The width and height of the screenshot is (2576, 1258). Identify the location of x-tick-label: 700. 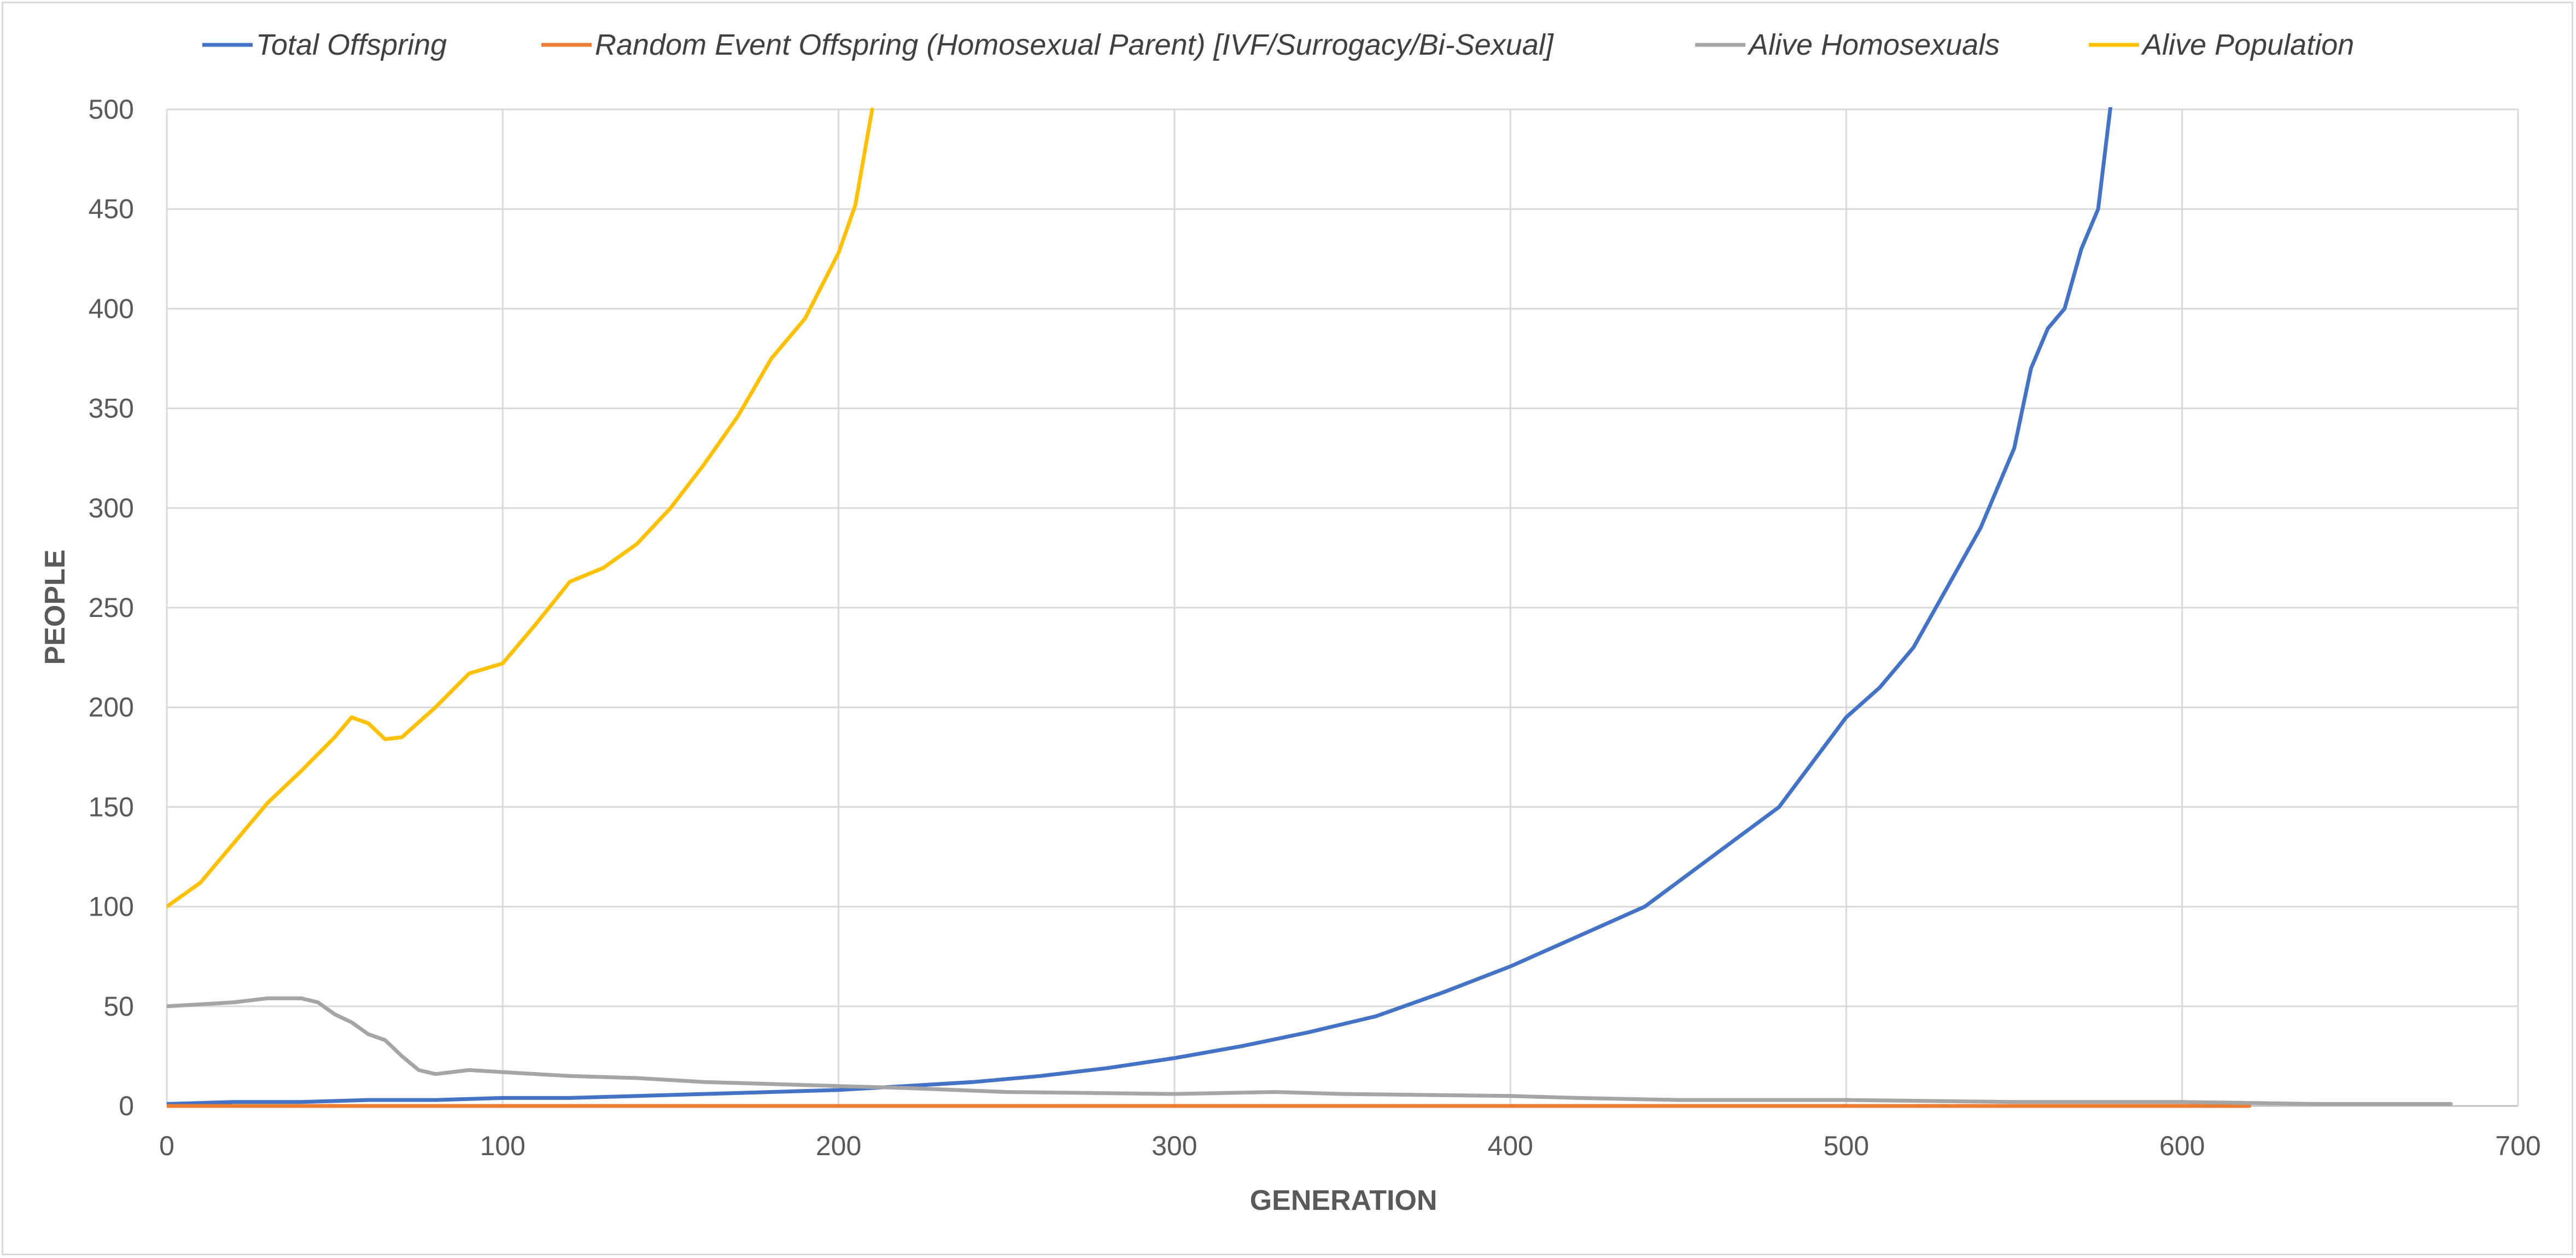
(2517, 1146).